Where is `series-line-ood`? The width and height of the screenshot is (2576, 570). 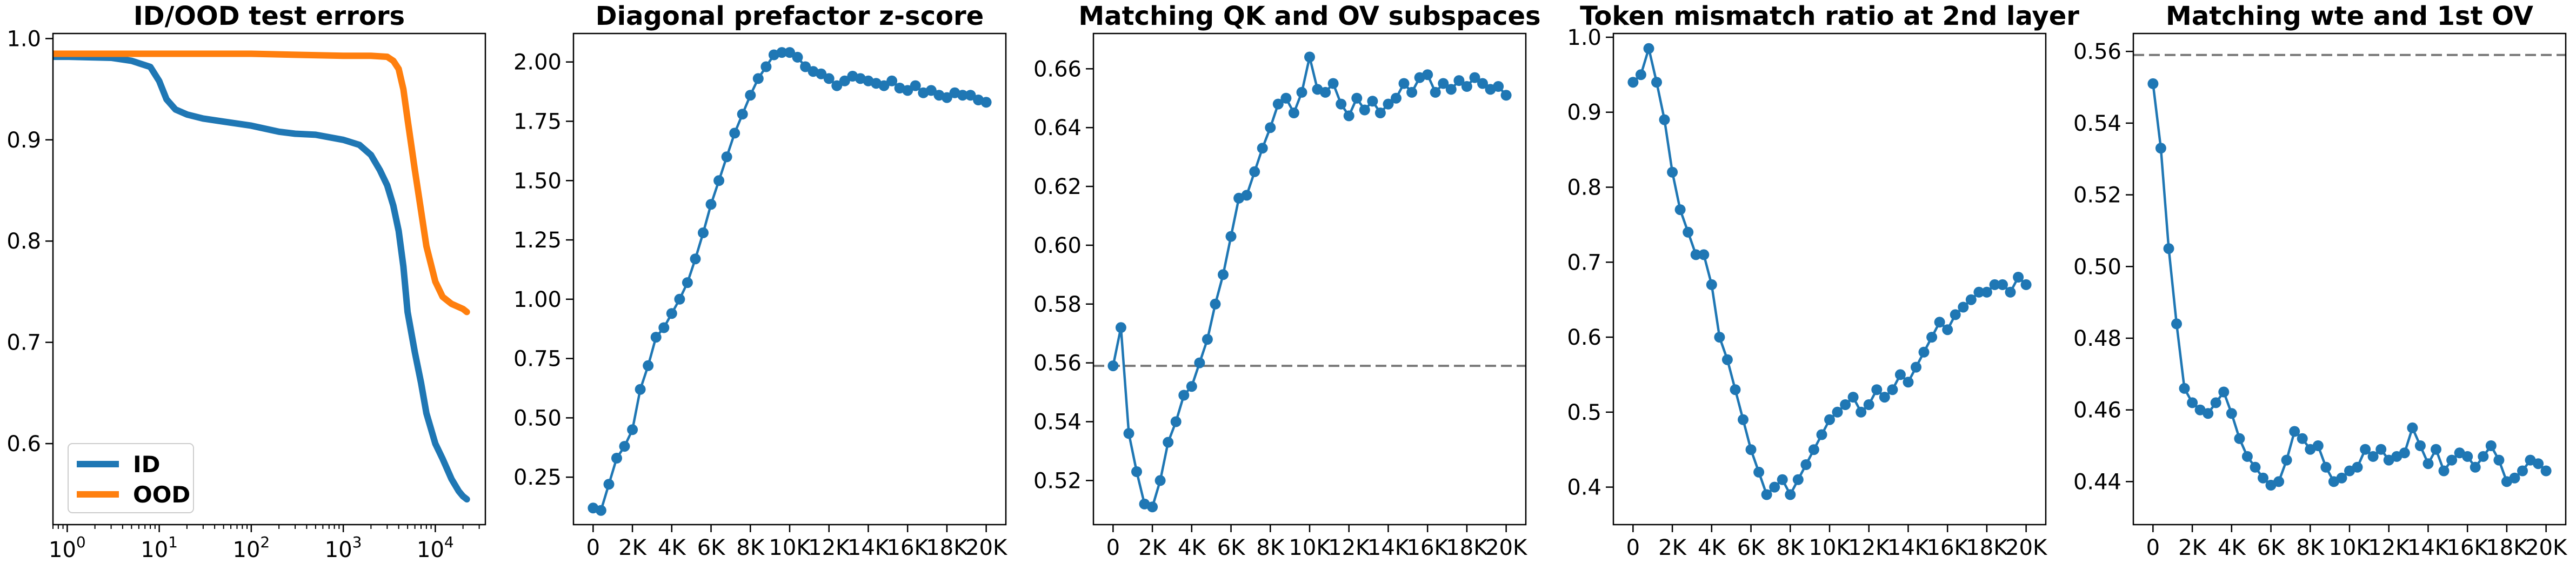 series-line-ood is located at coordinates (261, 183).